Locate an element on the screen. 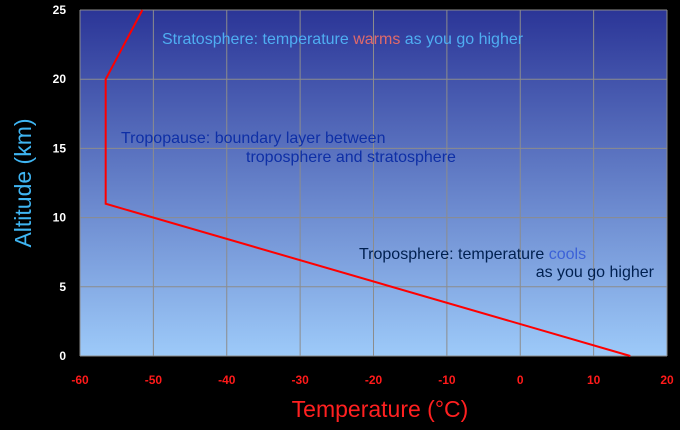 This screenshot has height=430, width=680. x-tick-label: -60 is located at coordinates (80, 380).